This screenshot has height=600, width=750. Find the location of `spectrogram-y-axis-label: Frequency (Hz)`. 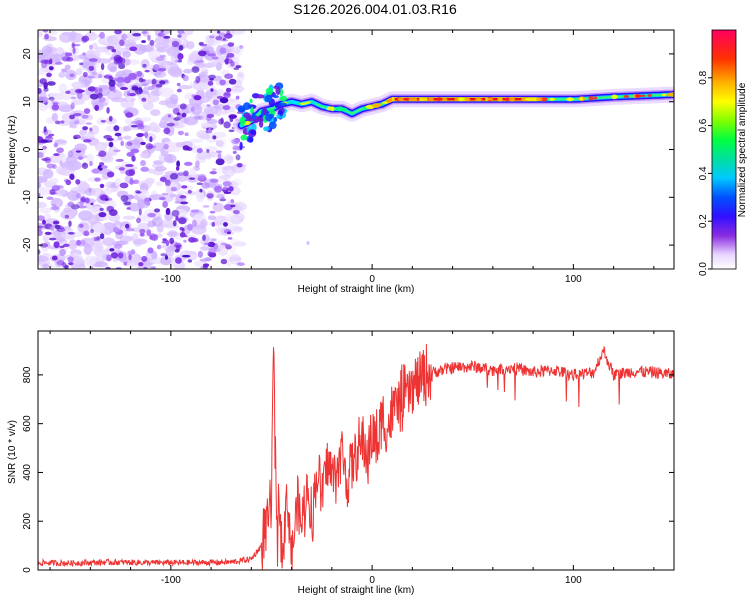

spectrogram-y-axis-label: Frequency (Hz) is located at coordinates (12, 150).